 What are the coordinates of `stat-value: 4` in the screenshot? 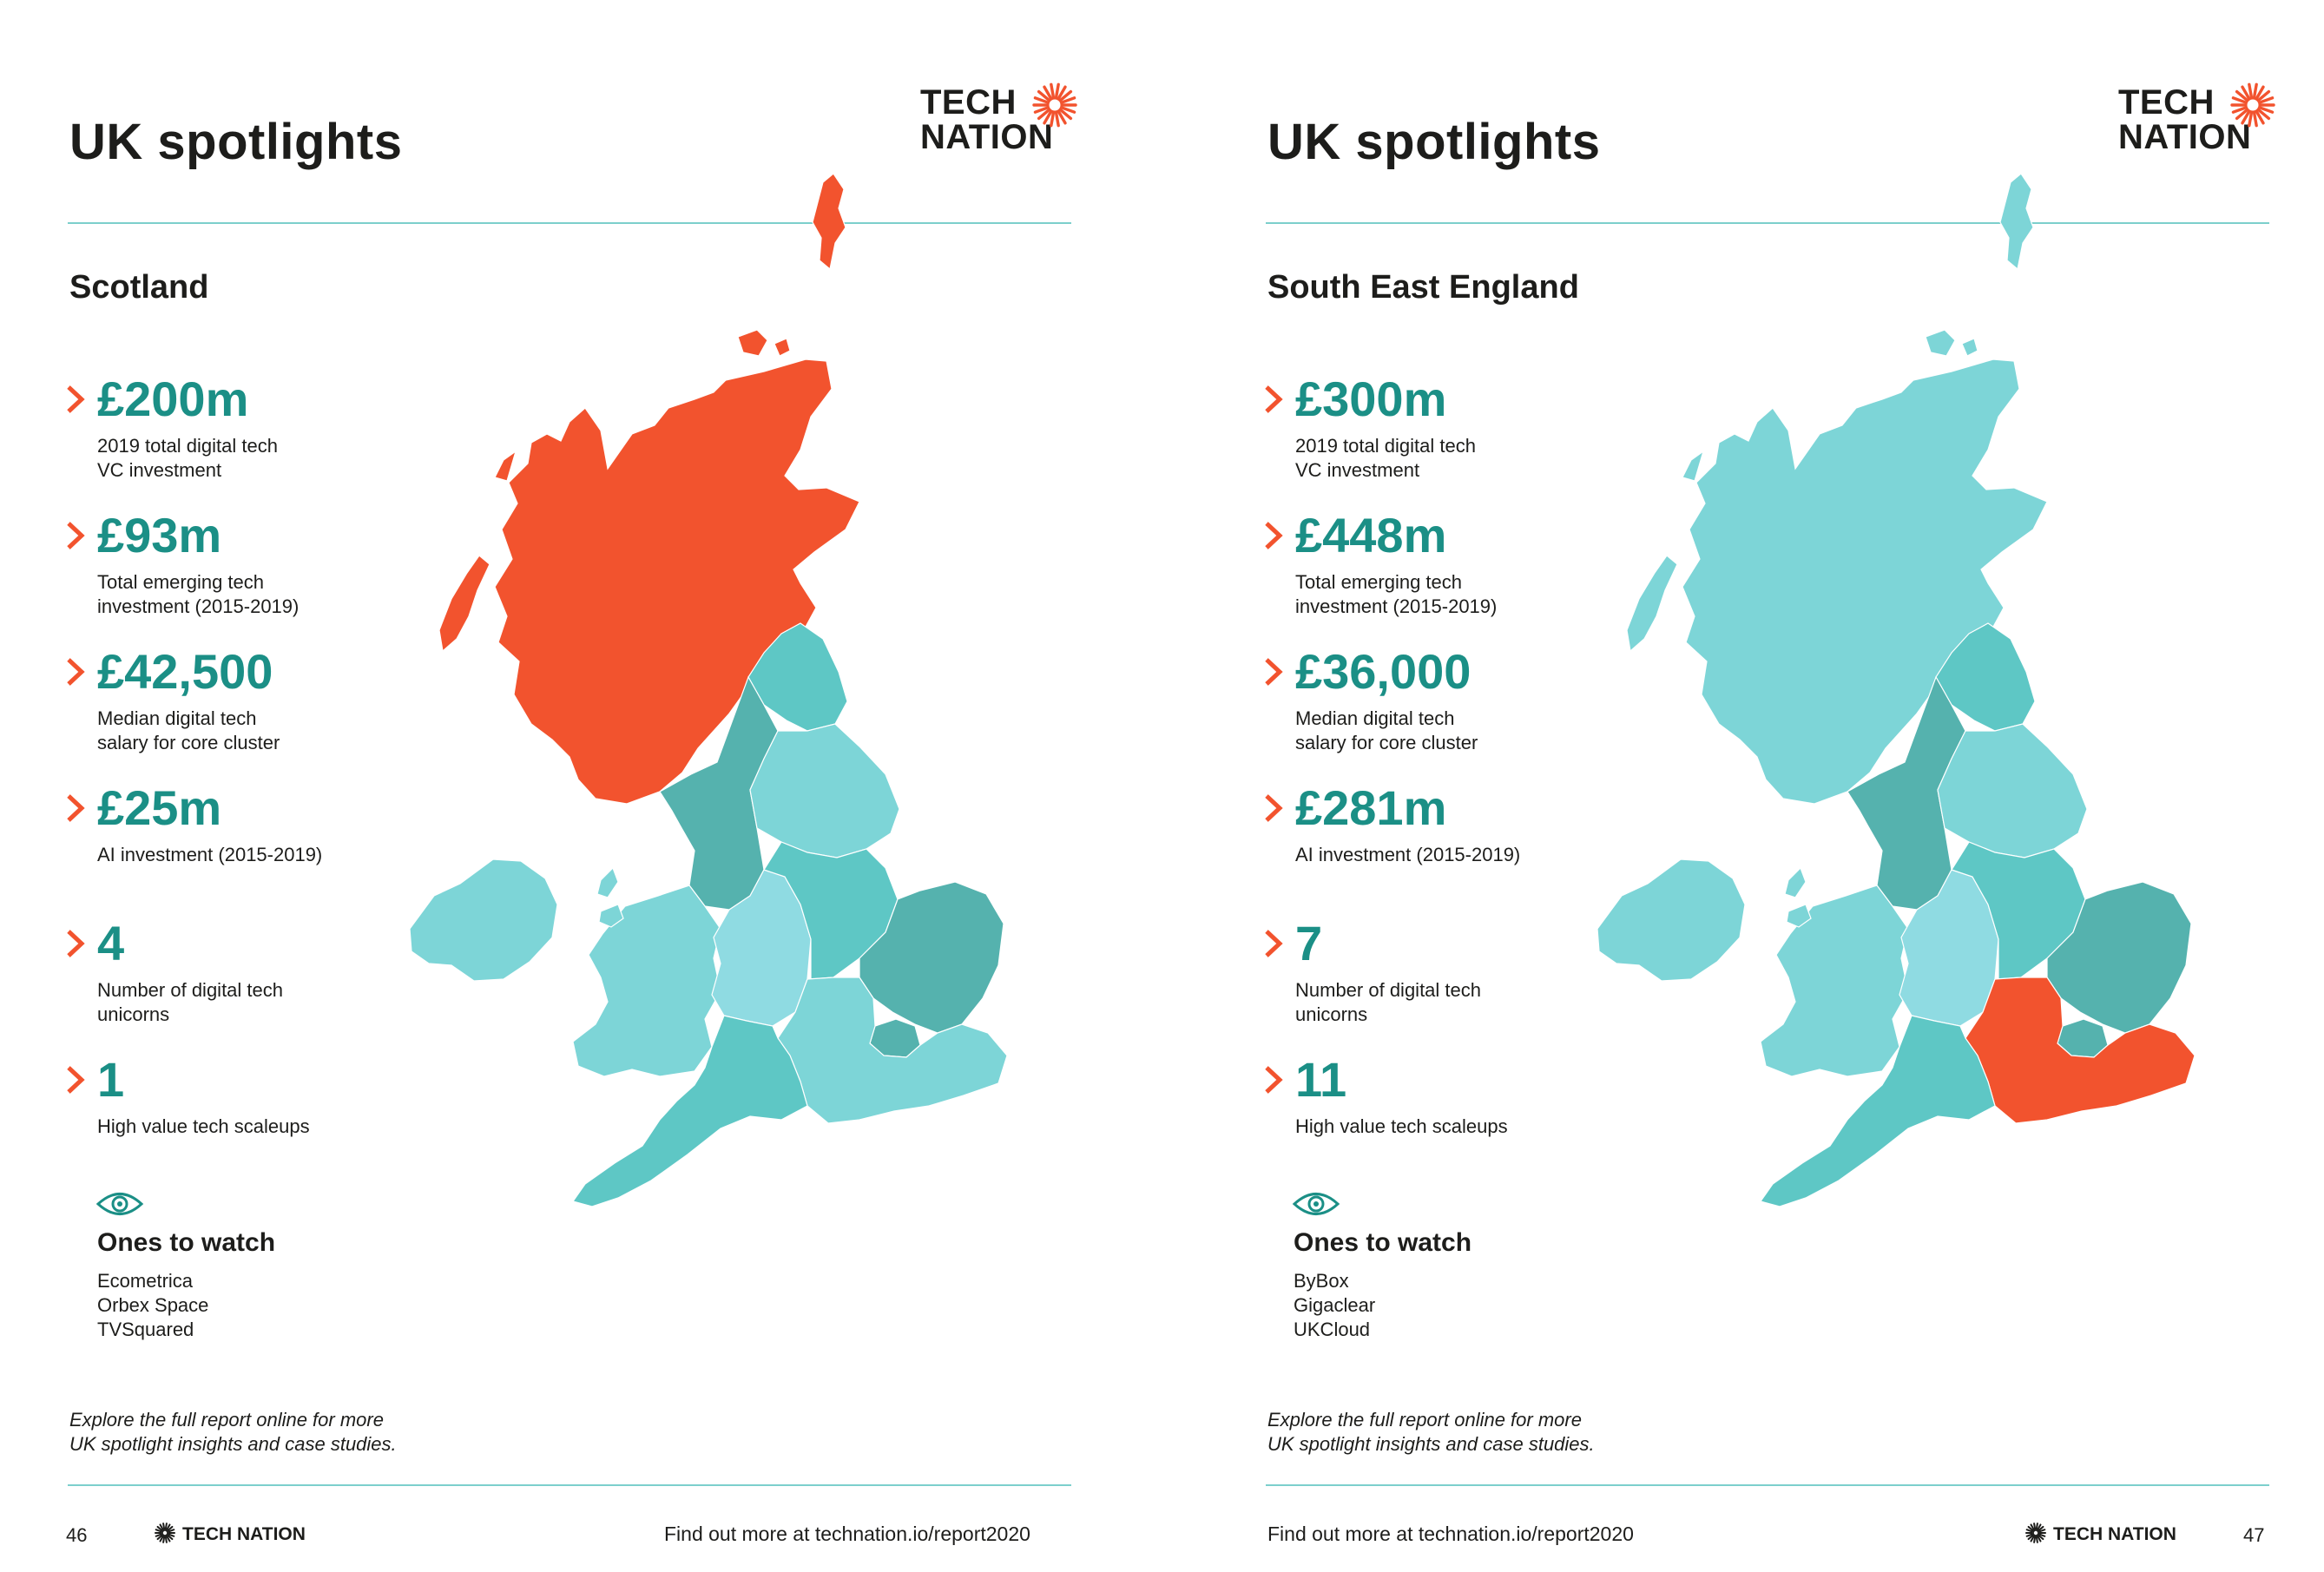 It's located at (111, 943).